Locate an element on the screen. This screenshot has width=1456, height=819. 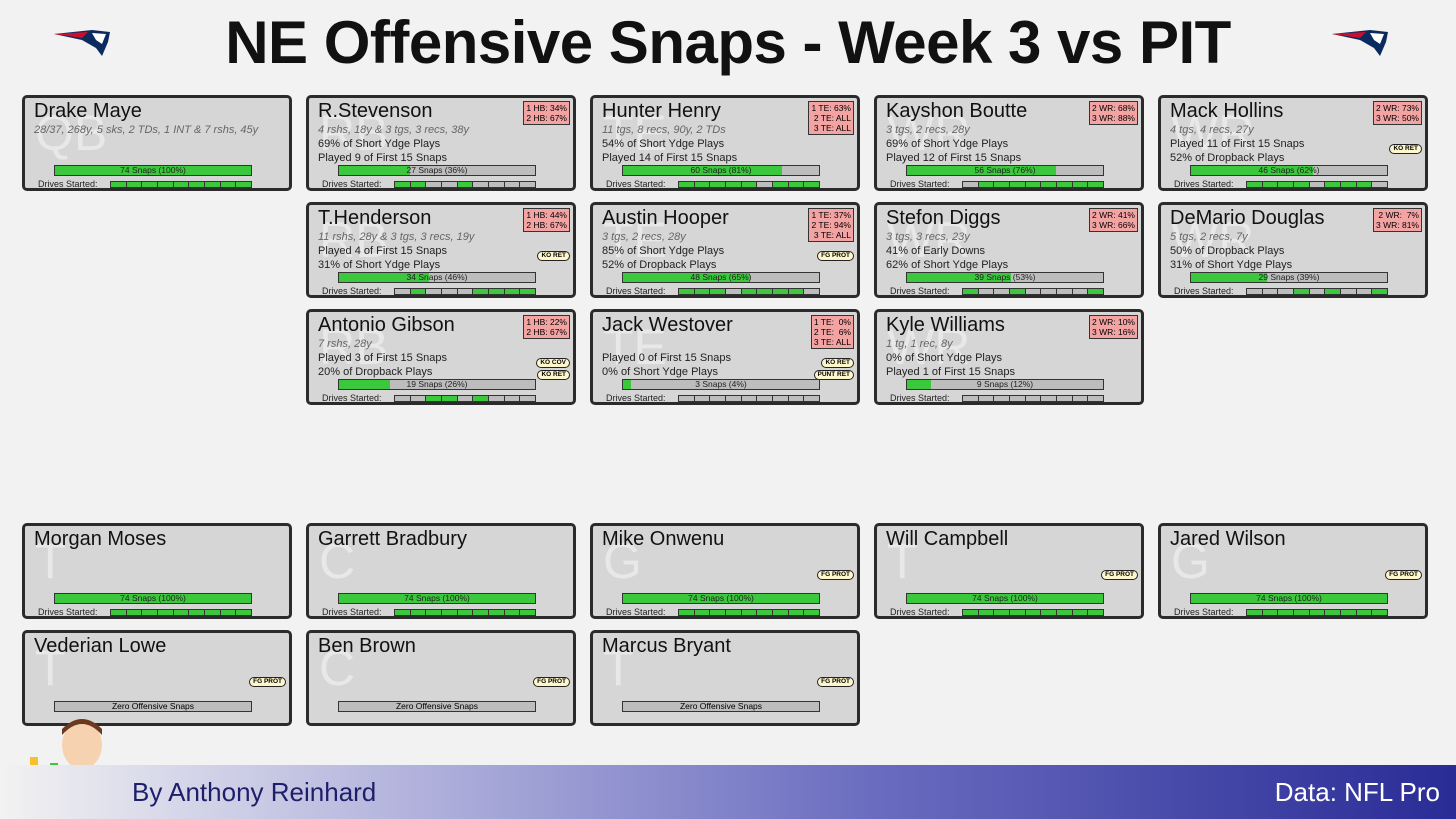
note-line-1: 85% of Short Ydge Plays is located at coordinates (663, 251).